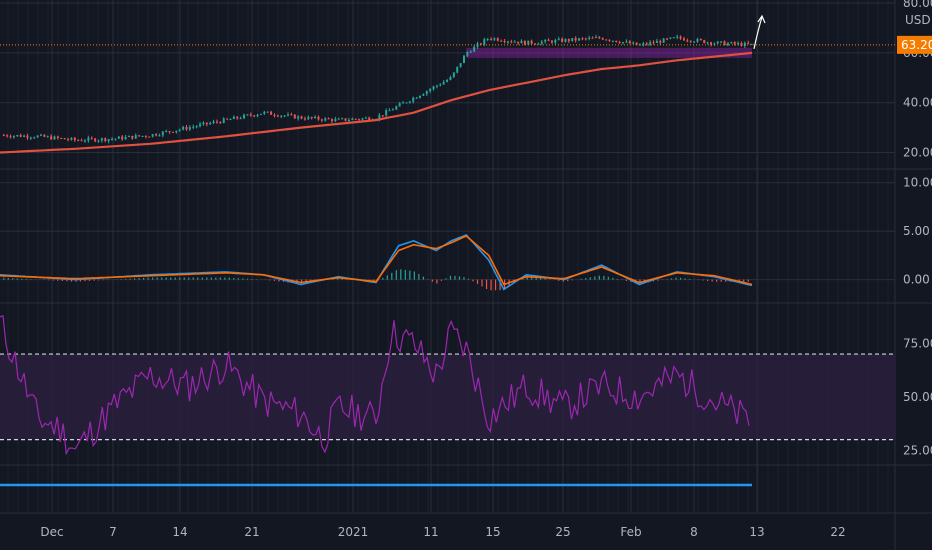 This screenshot has width=932, height=550. Describe the element at coordinates (353, 532) in the screenshot. I see `time-tick-label: 2021` at that location.